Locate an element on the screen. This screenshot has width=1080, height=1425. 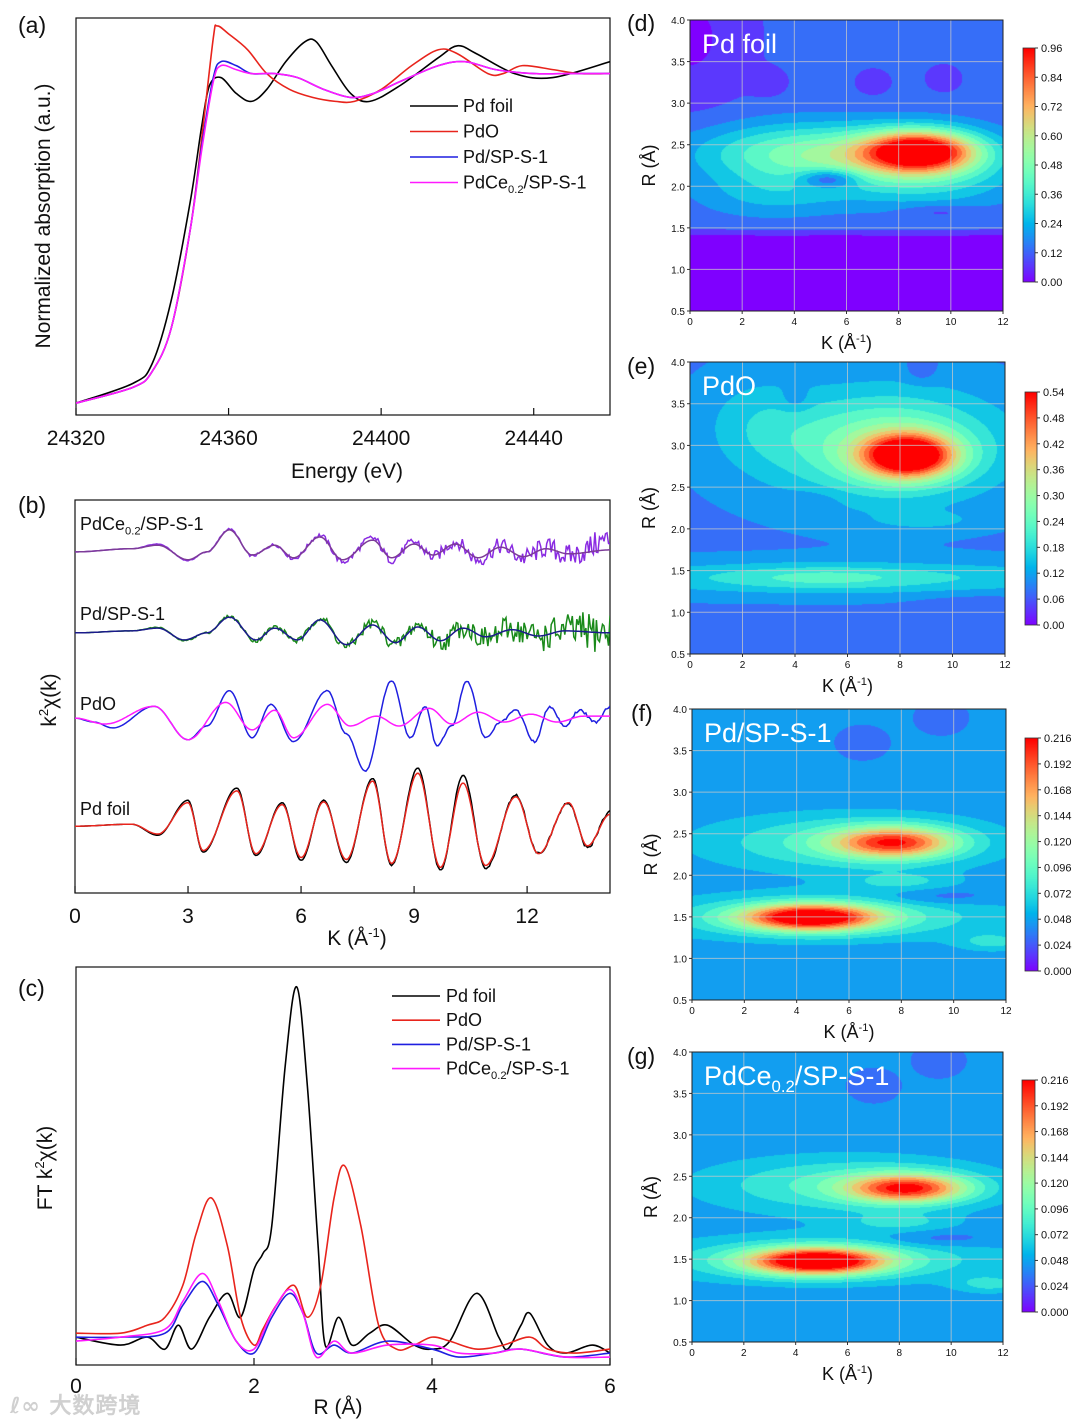
x-tick-label: 9 is located at coordinates (414, 916).